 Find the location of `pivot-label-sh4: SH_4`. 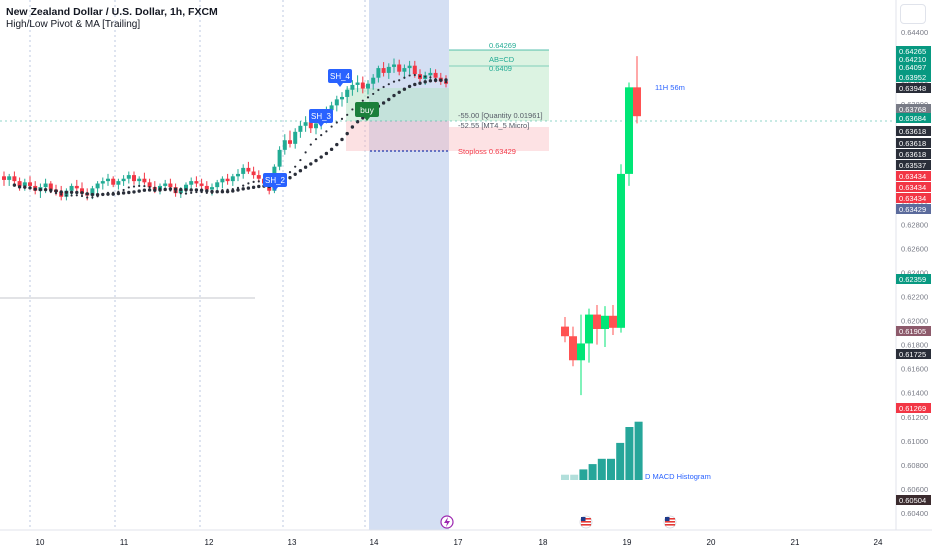

pivot-label-sh4: SH_4 is located at coordinates (340, 78).